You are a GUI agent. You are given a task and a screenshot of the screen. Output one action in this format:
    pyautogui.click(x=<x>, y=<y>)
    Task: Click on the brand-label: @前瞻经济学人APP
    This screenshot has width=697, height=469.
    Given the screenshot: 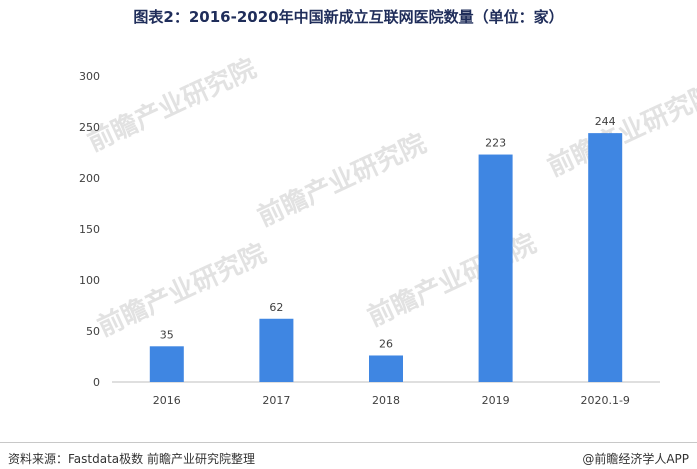 What is the action you would take?
    pyautogui.click(x=635, y=459)
    